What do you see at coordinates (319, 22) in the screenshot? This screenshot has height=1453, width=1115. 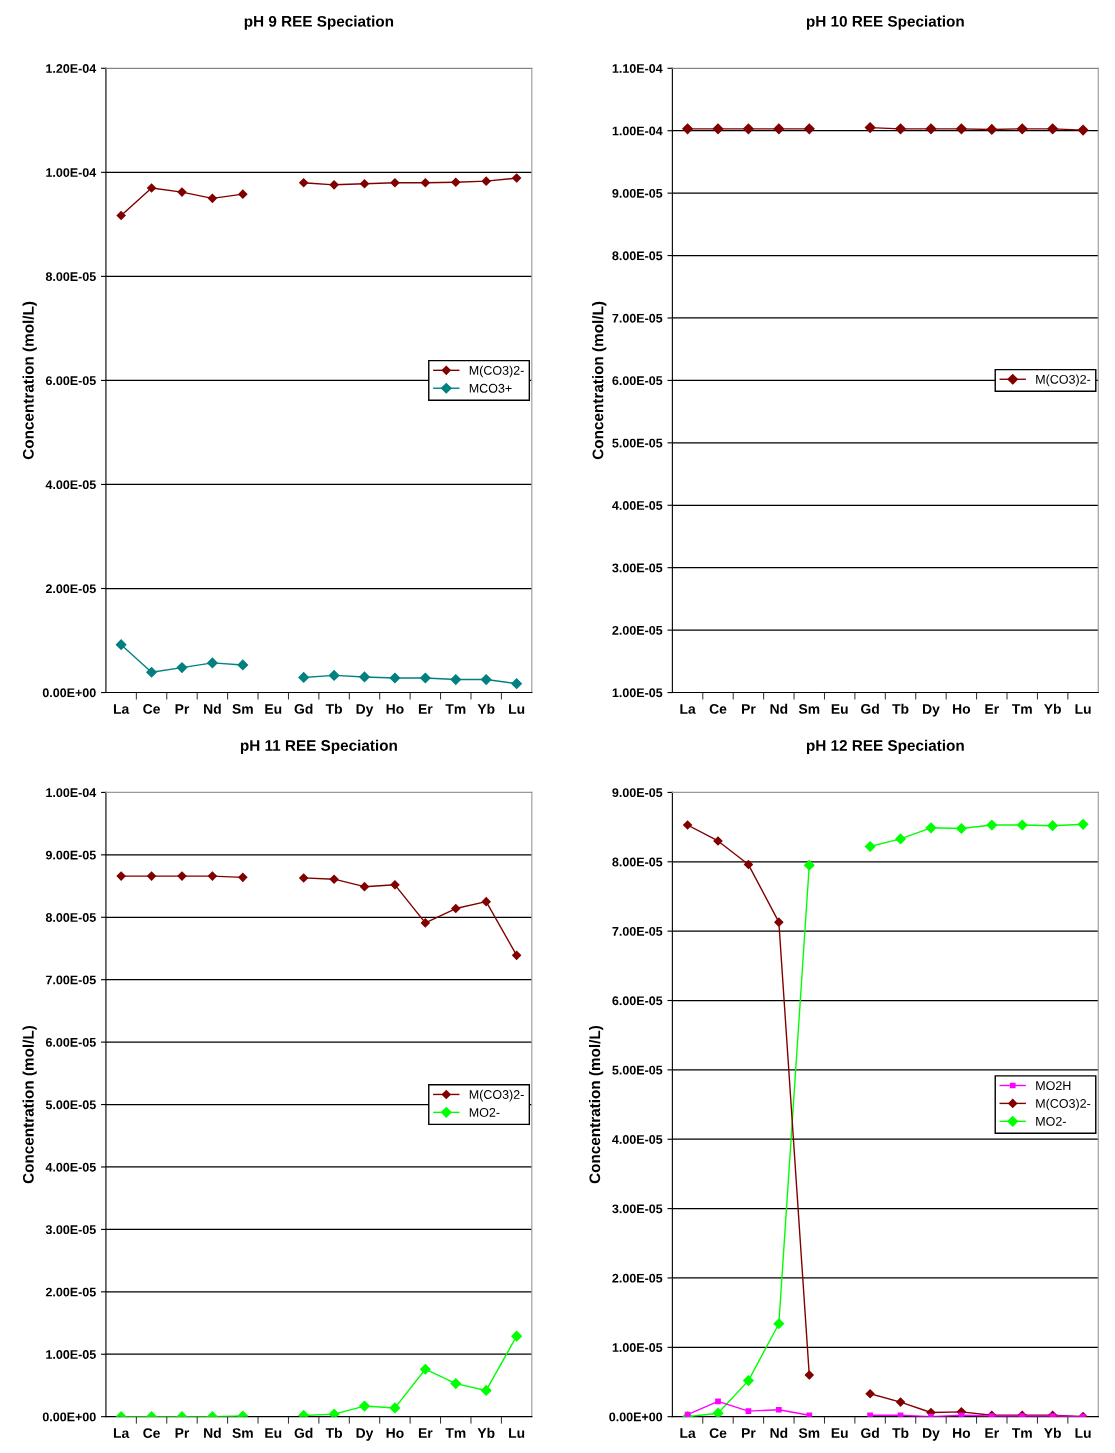 I see `chart-title: pH 9 REE Speciation` at bounding box center [319, 22].